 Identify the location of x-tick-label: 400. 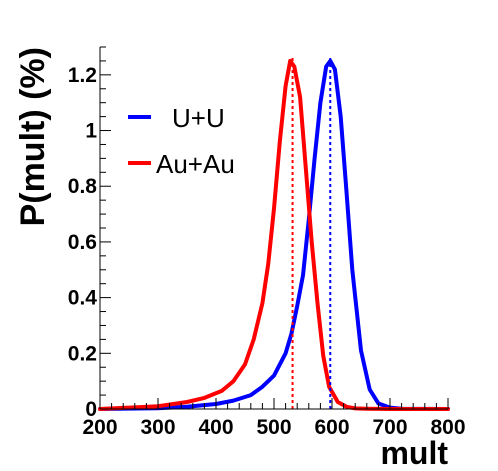
(215, 427).